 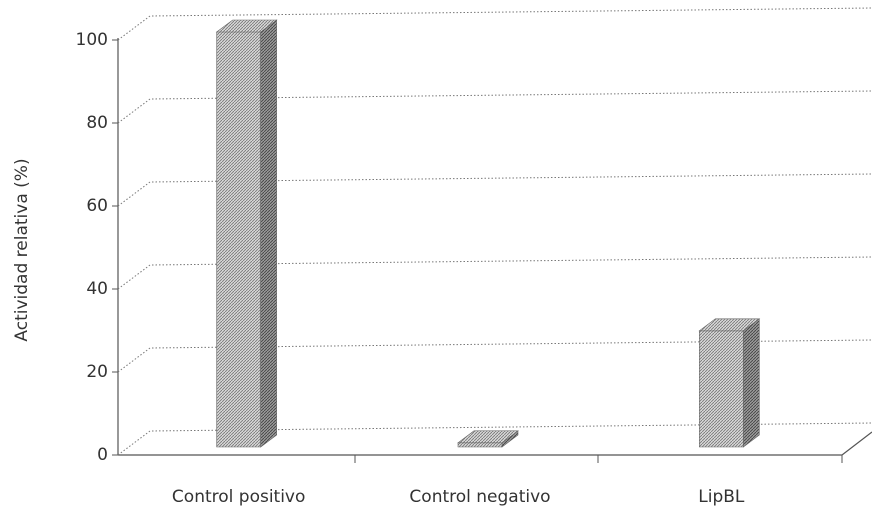 What do you see at coordinates (102, 455) in the screenshot?
I see `y-tick-label: 0` at bounding box center [102, 455].